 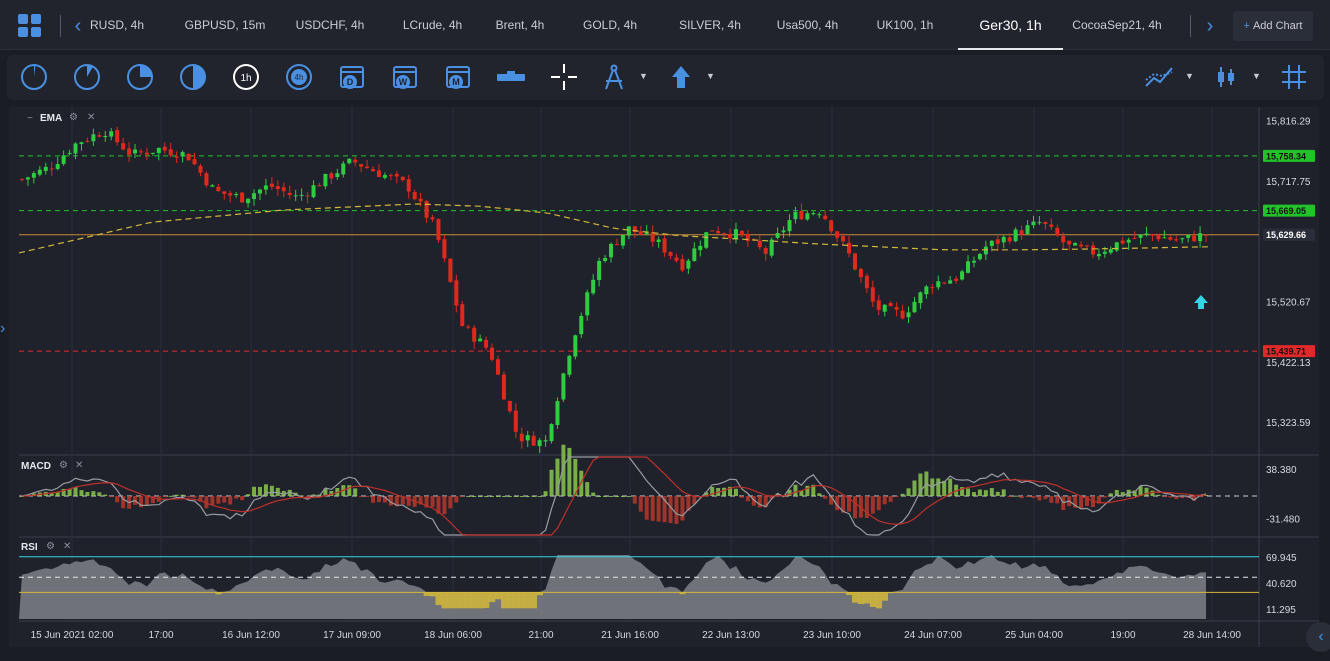 What do you see at coordinates (193, 77) in the screenshot?
I see `timeframe-30m-icon` at bounding box center [193, 77].